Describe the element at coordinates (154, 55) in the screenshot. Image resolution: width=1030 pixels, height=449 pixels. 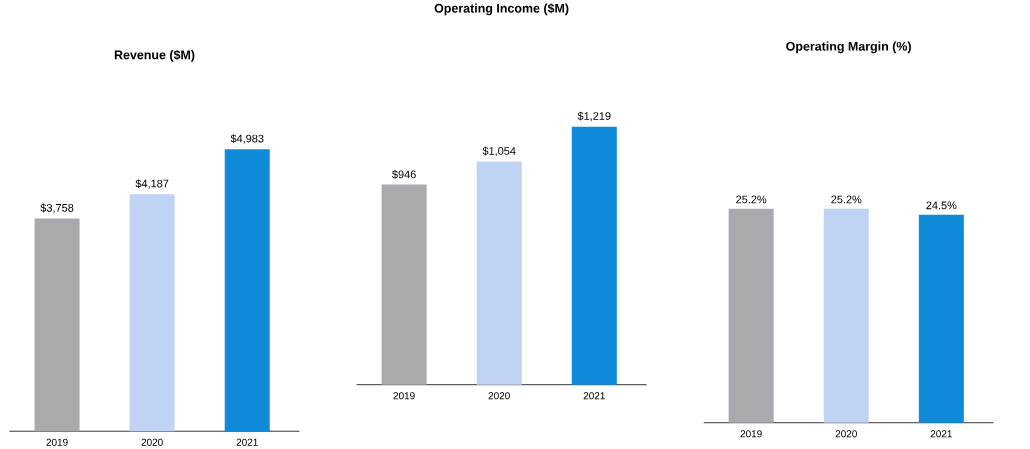
I see `chart-title: Revenue ($M)` at that location.